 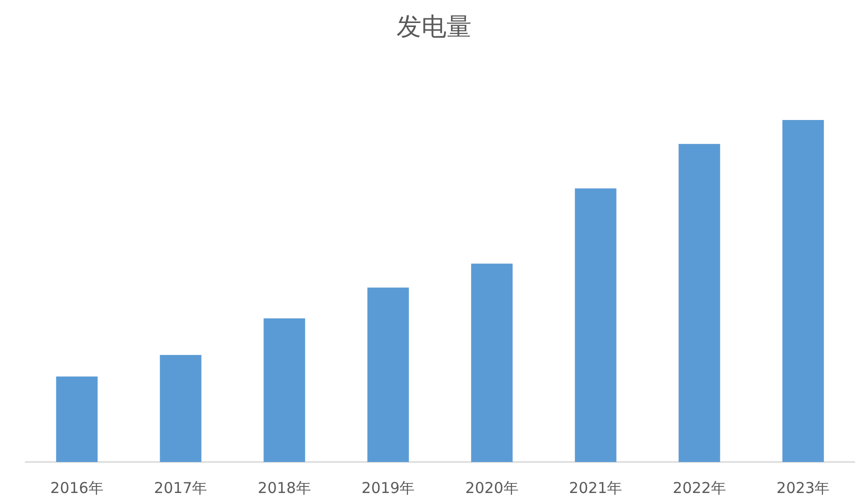 What do you see at coordinates (77, 488) in the screenshot?
I see `x-tick-label: 2016年` at bounding box center [77, 488].